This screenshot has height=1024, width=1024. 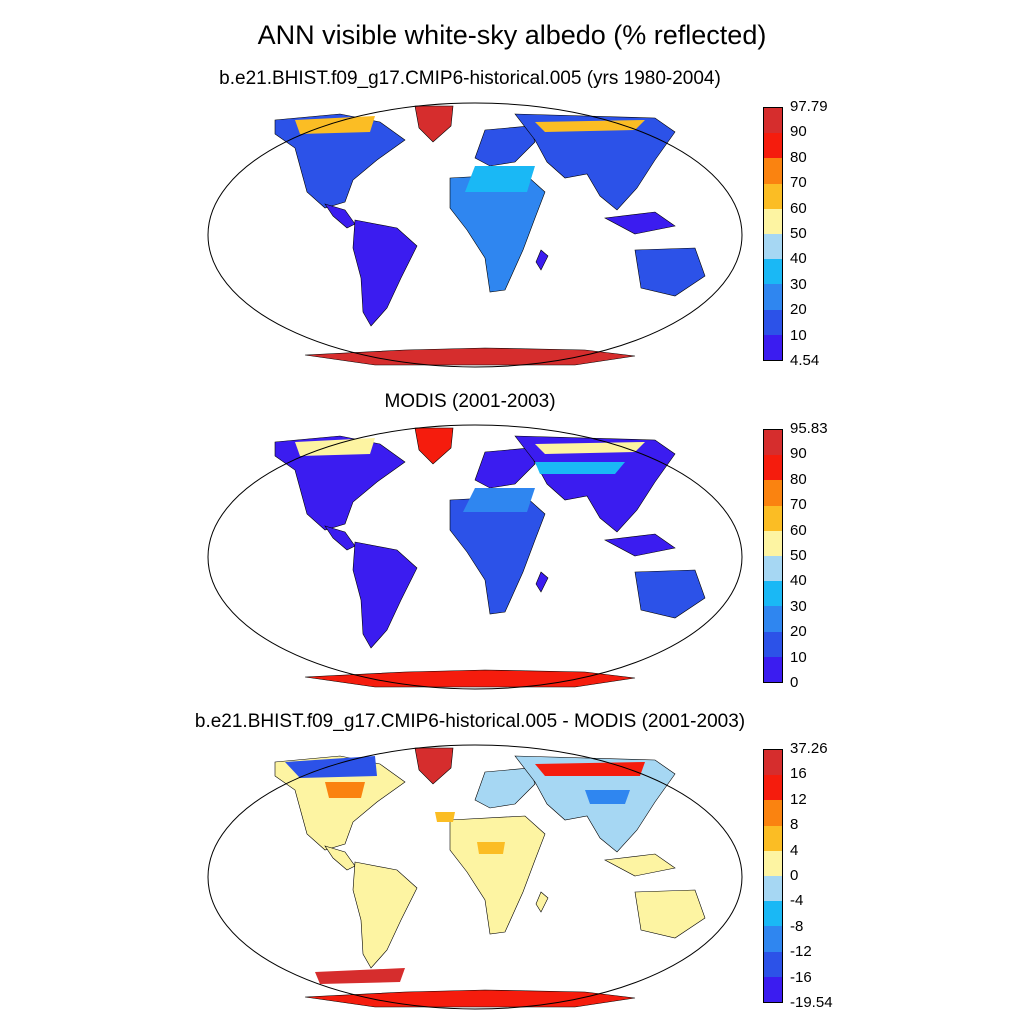 What do you see at coordinates (809, 428) in the screenshot?
I see `colorbar-tick-label: 95.83` at bounding box center [809, 428].